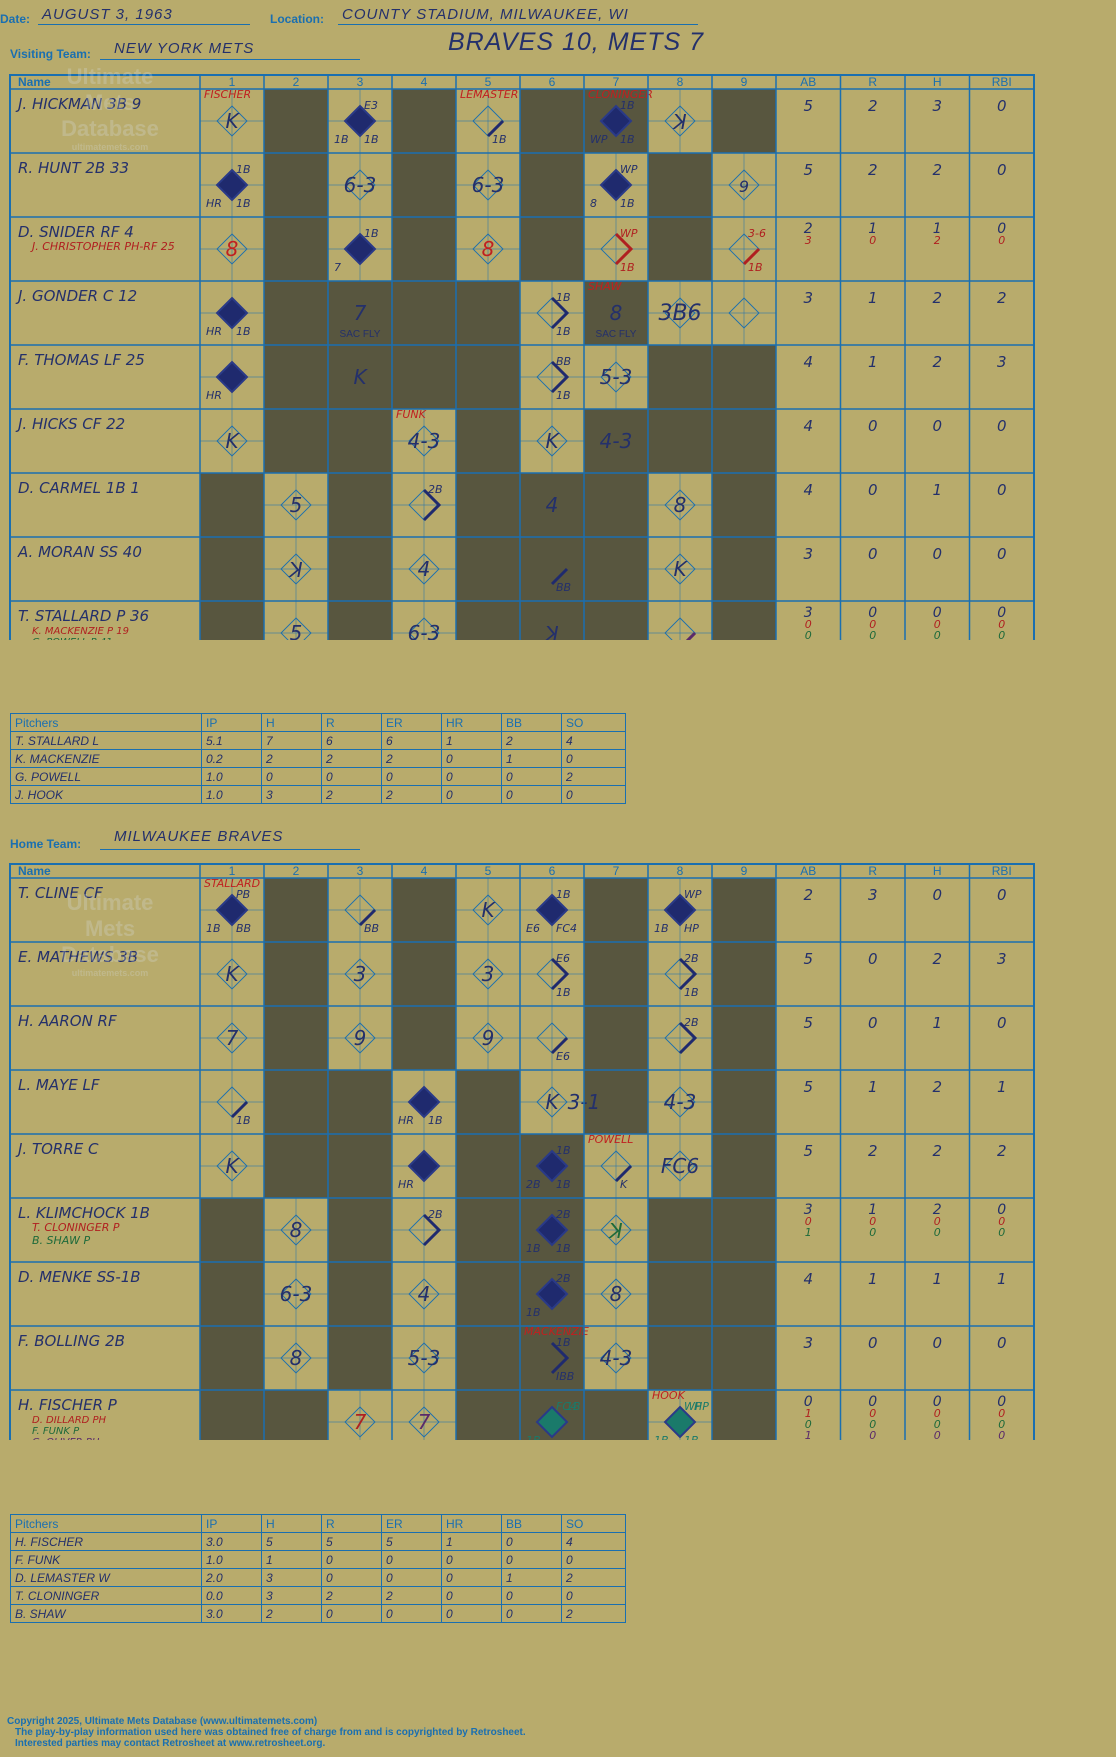  Describe the element at coordinates (78, 104) in the screenshot. I see `batter-name: J. HICKMAN 3B 9` at that location.